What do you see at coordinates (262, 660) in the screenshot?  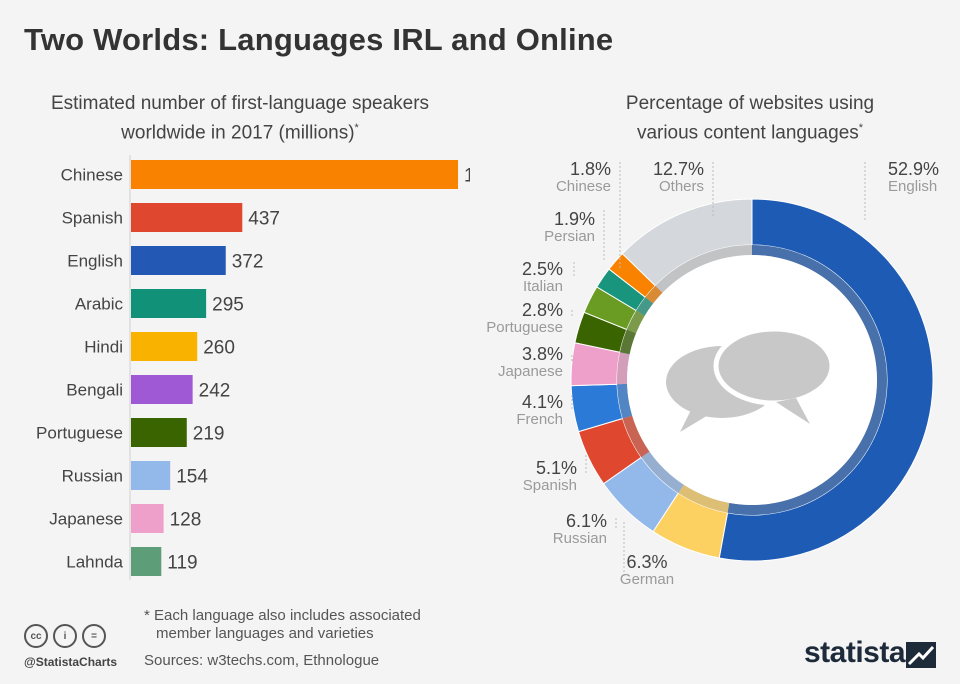 I see `sources: Sources: w3techs.com, Ethnologue` at bounding box center [262, 660].